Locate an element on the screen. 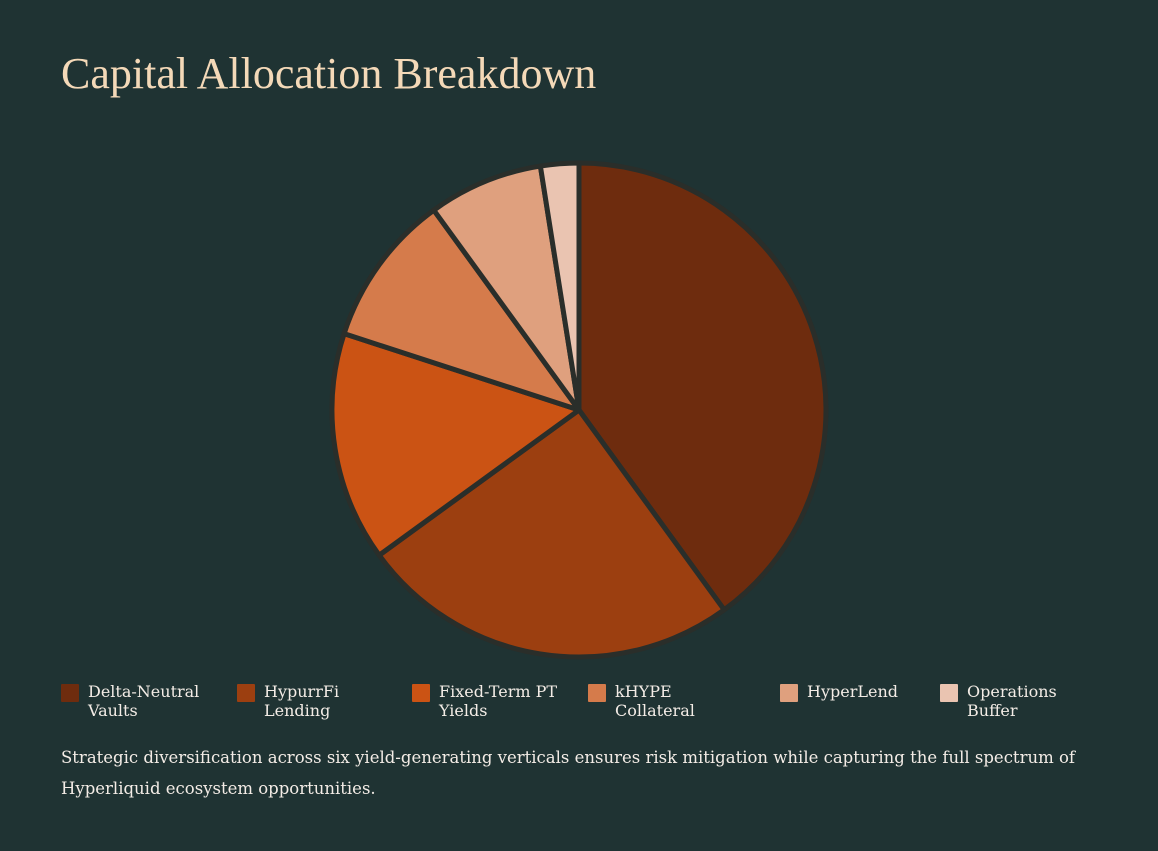 This screenshot has width=1158, height=851. legend-item: kHYPE Collateral is located at coordinates (673, 701).